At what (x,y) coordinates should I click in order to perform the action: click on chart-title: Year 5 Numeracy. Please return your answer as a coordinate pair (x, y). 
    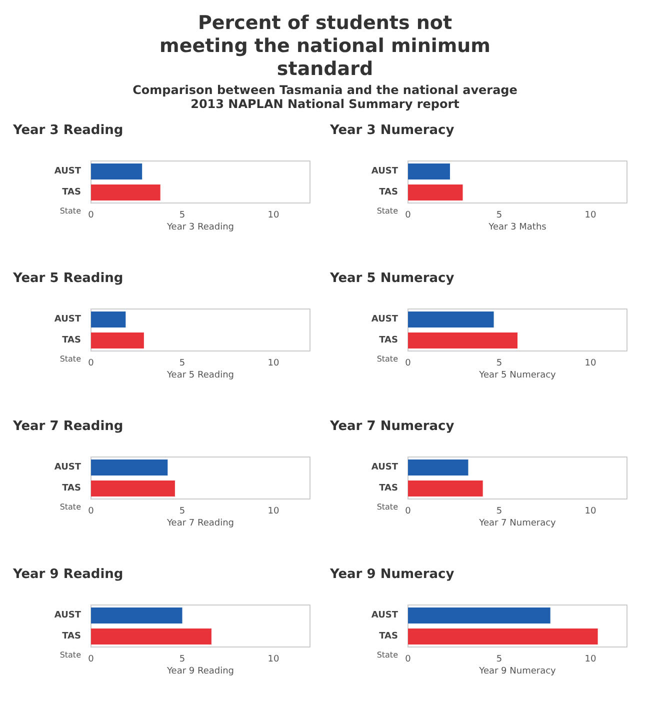
    Looking at the image, I should click on (392, 278).